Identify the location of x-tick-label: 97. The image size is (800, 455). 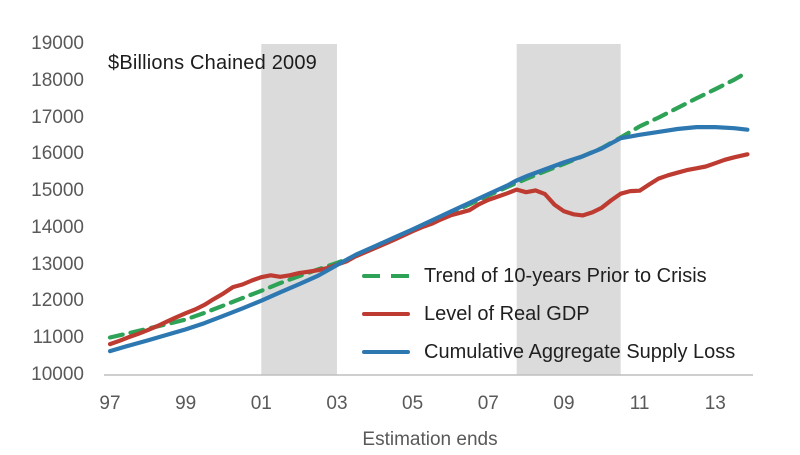
(110, 403).